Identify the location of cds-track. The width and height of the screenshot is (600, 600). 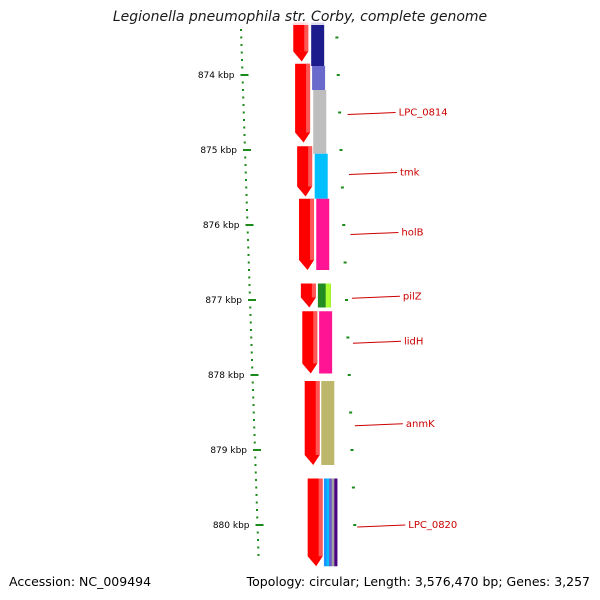
(308, 294).